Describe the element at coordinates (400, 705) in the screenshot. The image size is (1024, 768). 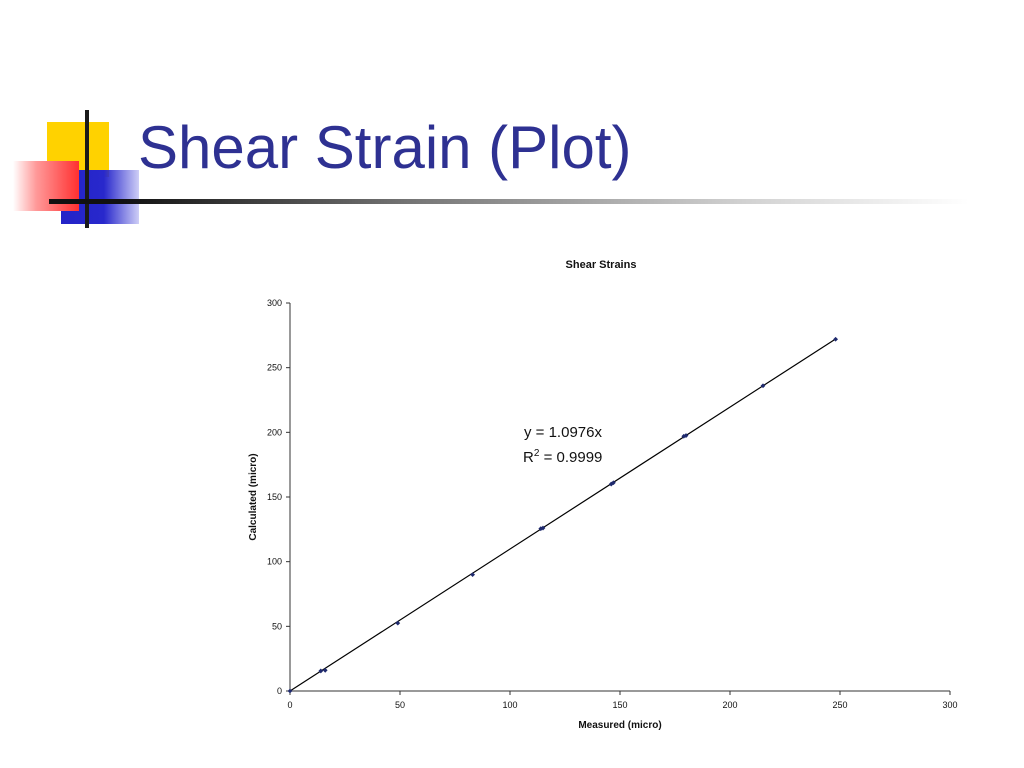
I see `x-tick-label: 50` at that location.